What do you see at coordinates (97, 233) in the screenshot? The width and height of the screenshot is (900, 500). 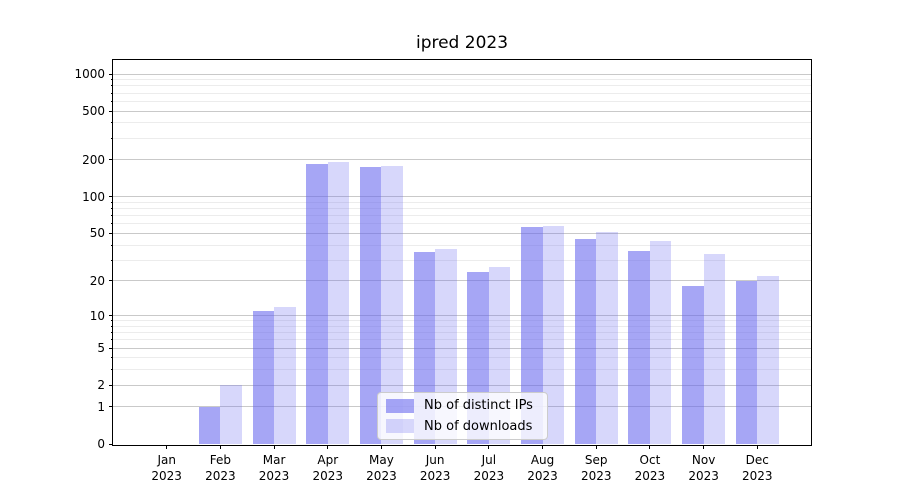 I see `y-tick-label: 50` at bounding box center [97, 233].